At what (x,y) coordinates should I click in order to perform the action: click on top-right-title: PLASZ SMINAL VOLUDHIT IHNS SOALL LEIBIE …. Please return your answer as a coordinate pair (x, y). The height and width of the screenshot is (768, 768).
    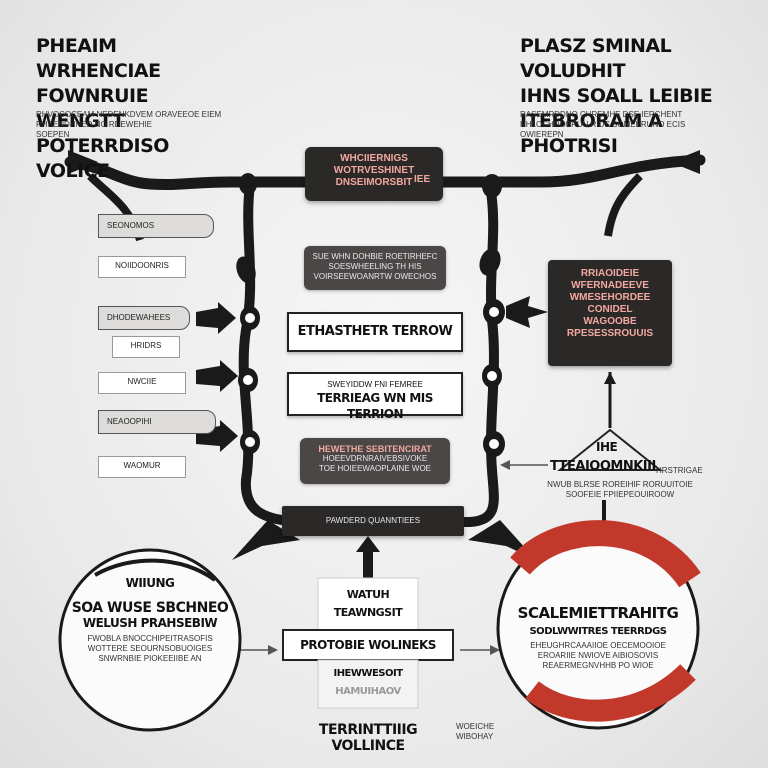
    Looking at the image, I should click on (635, 96).